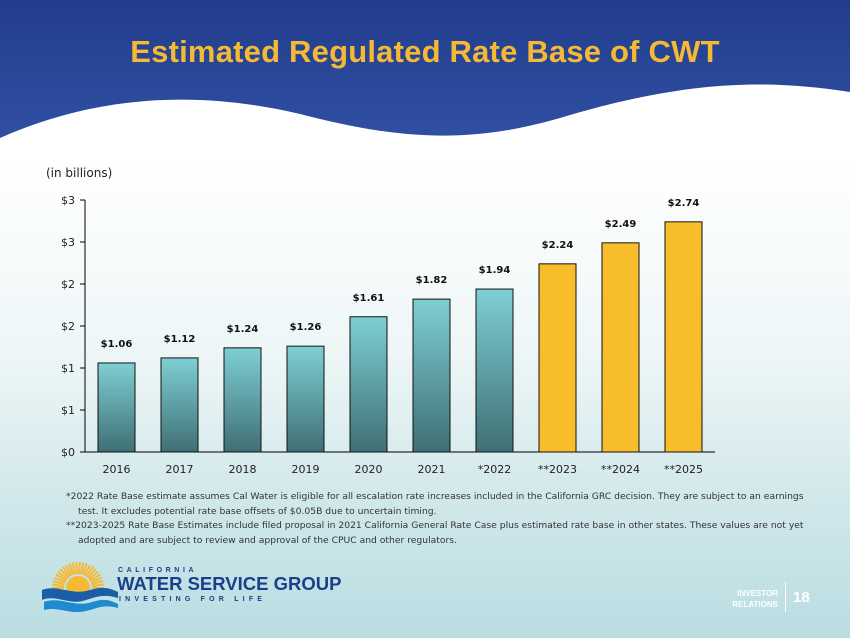 This screenshot has width=850, height=638. I want to click on x-tick-label: **2023, so click(557, 469).